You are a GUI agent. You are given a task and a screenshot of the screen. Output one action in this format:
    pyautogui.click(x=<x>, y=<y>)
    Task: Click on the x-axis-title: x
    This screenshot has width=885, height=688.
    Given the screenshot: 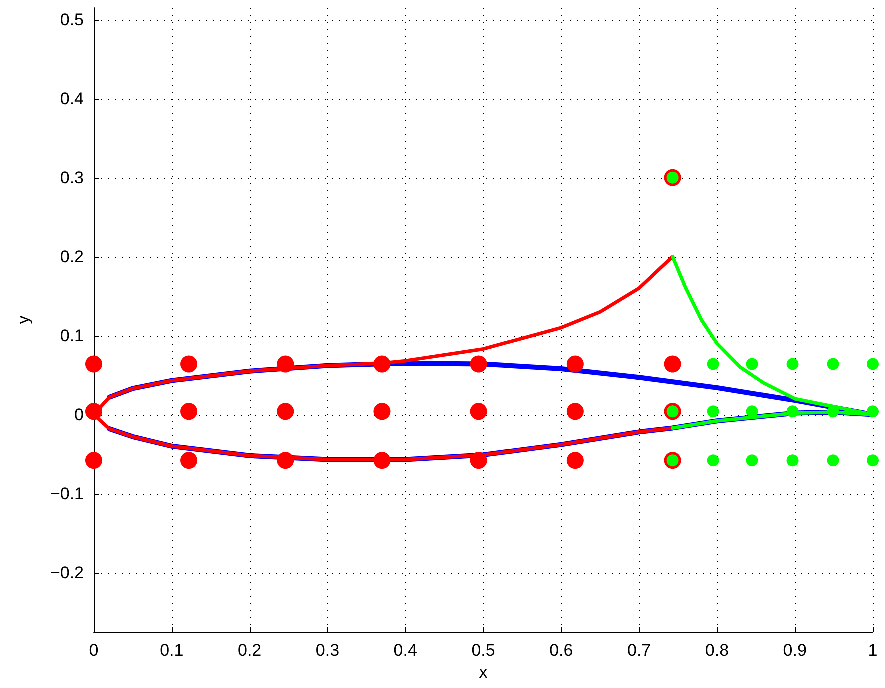 What is the action you would take?
    pyautogui.click(x=483, y=672)
    